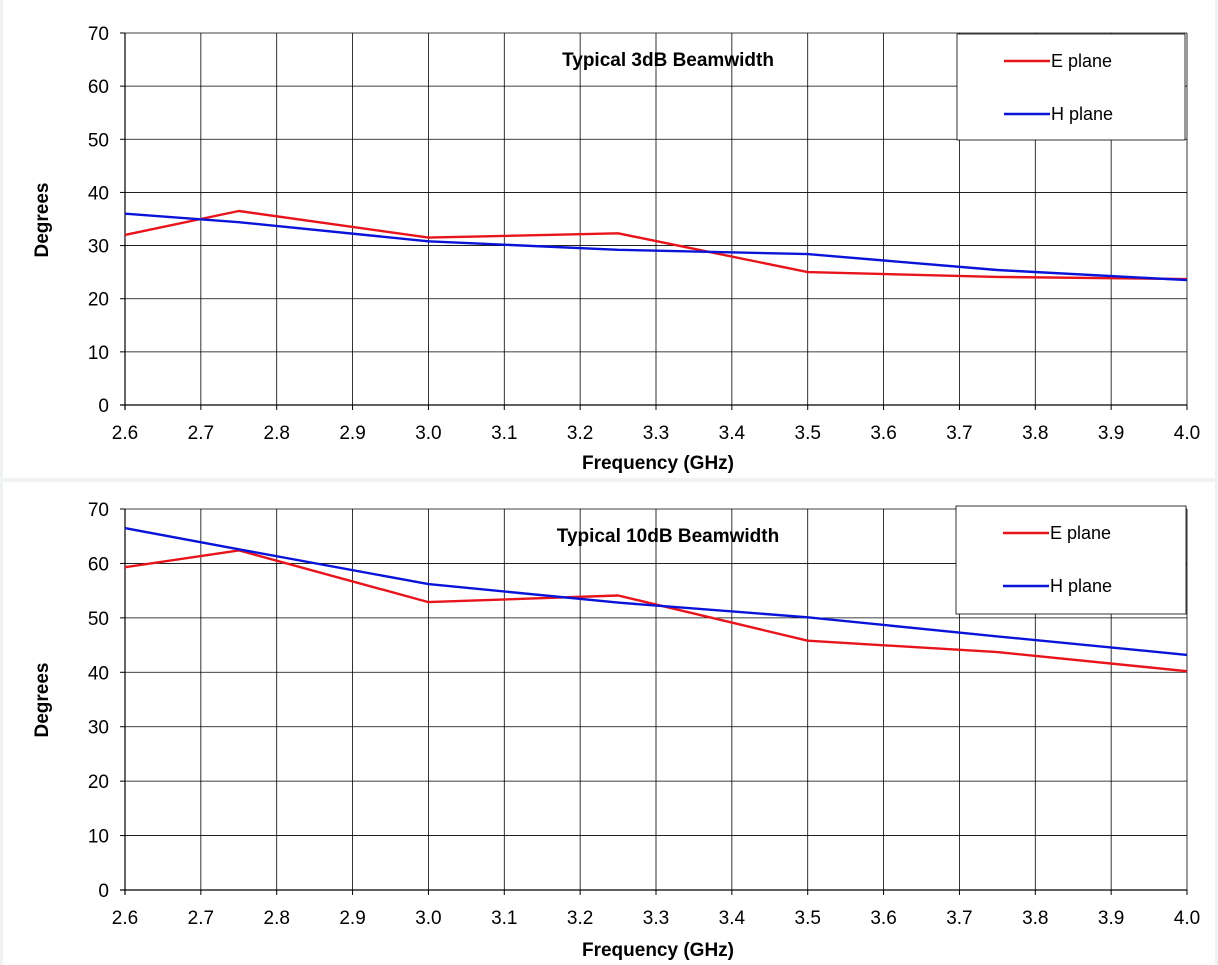  Describe the element at coordinates (668, 536) in the screenshot. I see `chart-title: Typical 10dB Beamwidth` at that location.